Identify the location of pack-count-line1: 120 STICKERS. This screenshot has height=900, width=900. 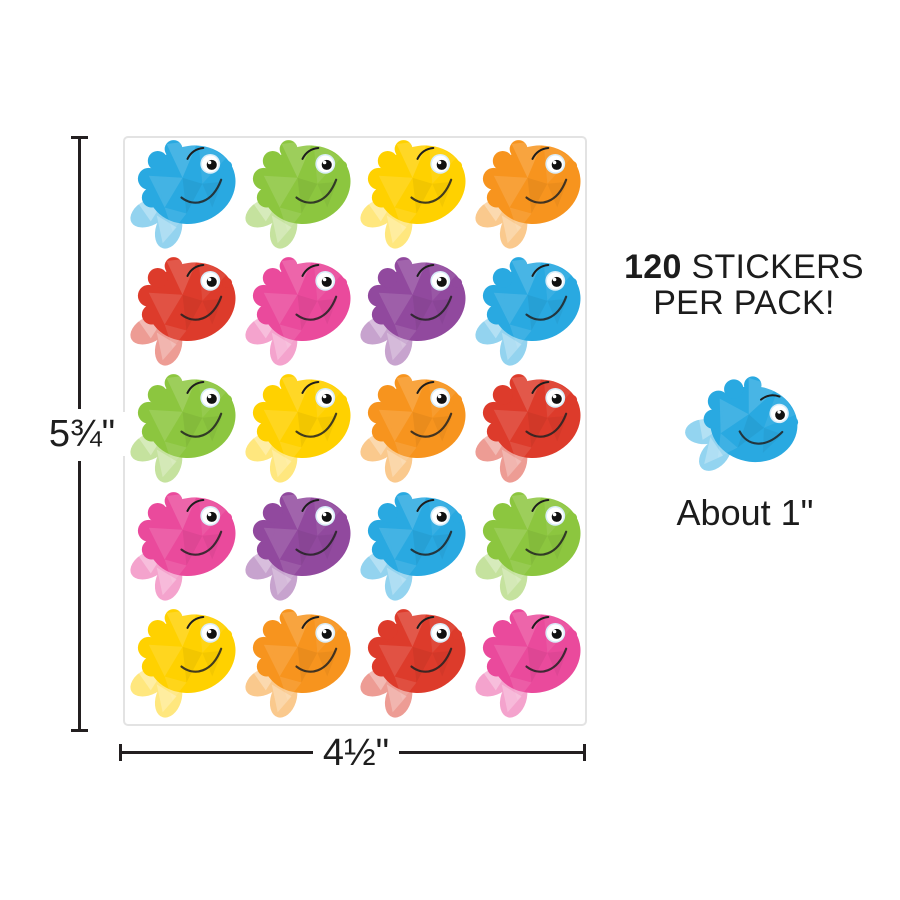
(744, 267).